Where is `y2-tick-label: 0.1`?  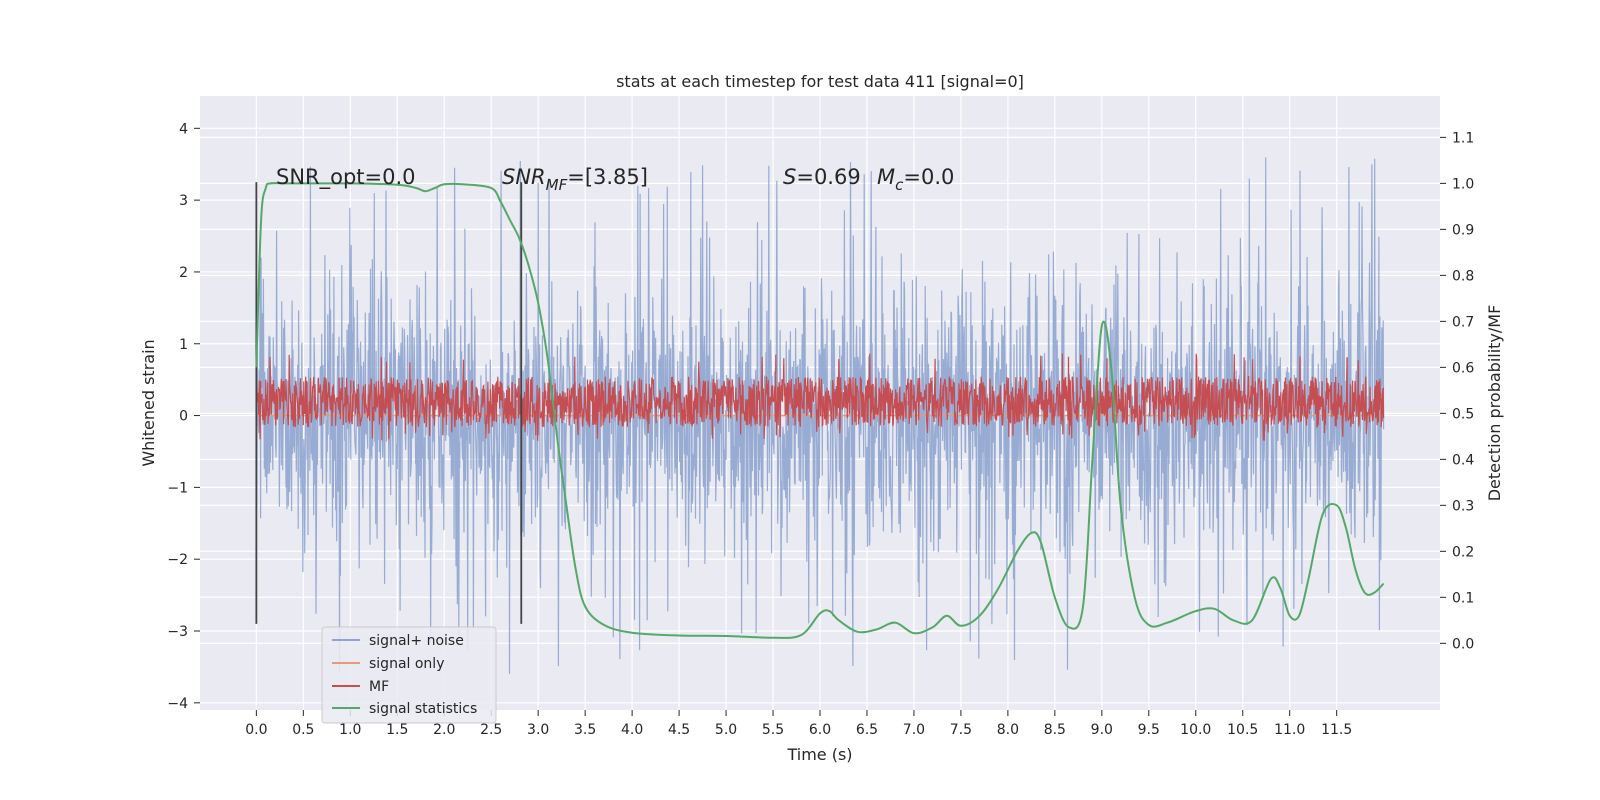 y2-tick-label: 0.1 is located at coordinates (1463, 598).